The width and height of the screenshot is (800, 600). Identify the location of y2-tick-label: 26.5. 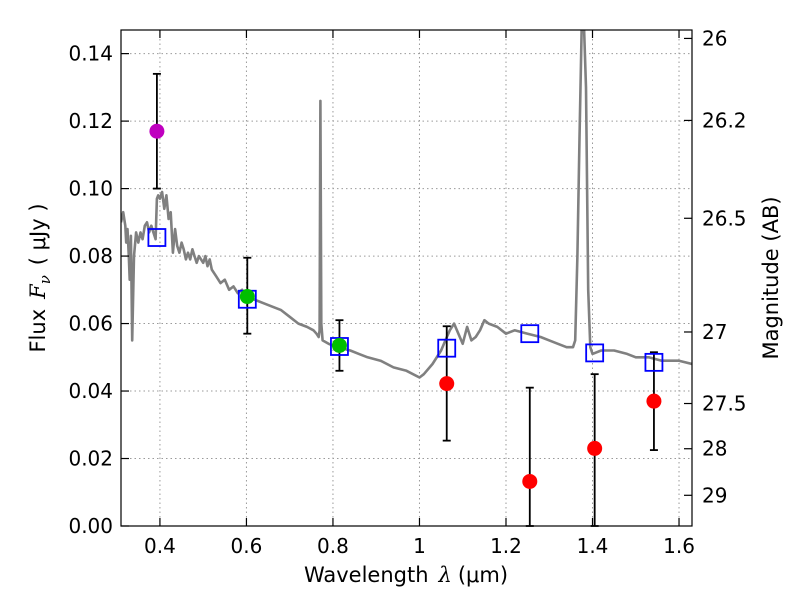
(724, 218).